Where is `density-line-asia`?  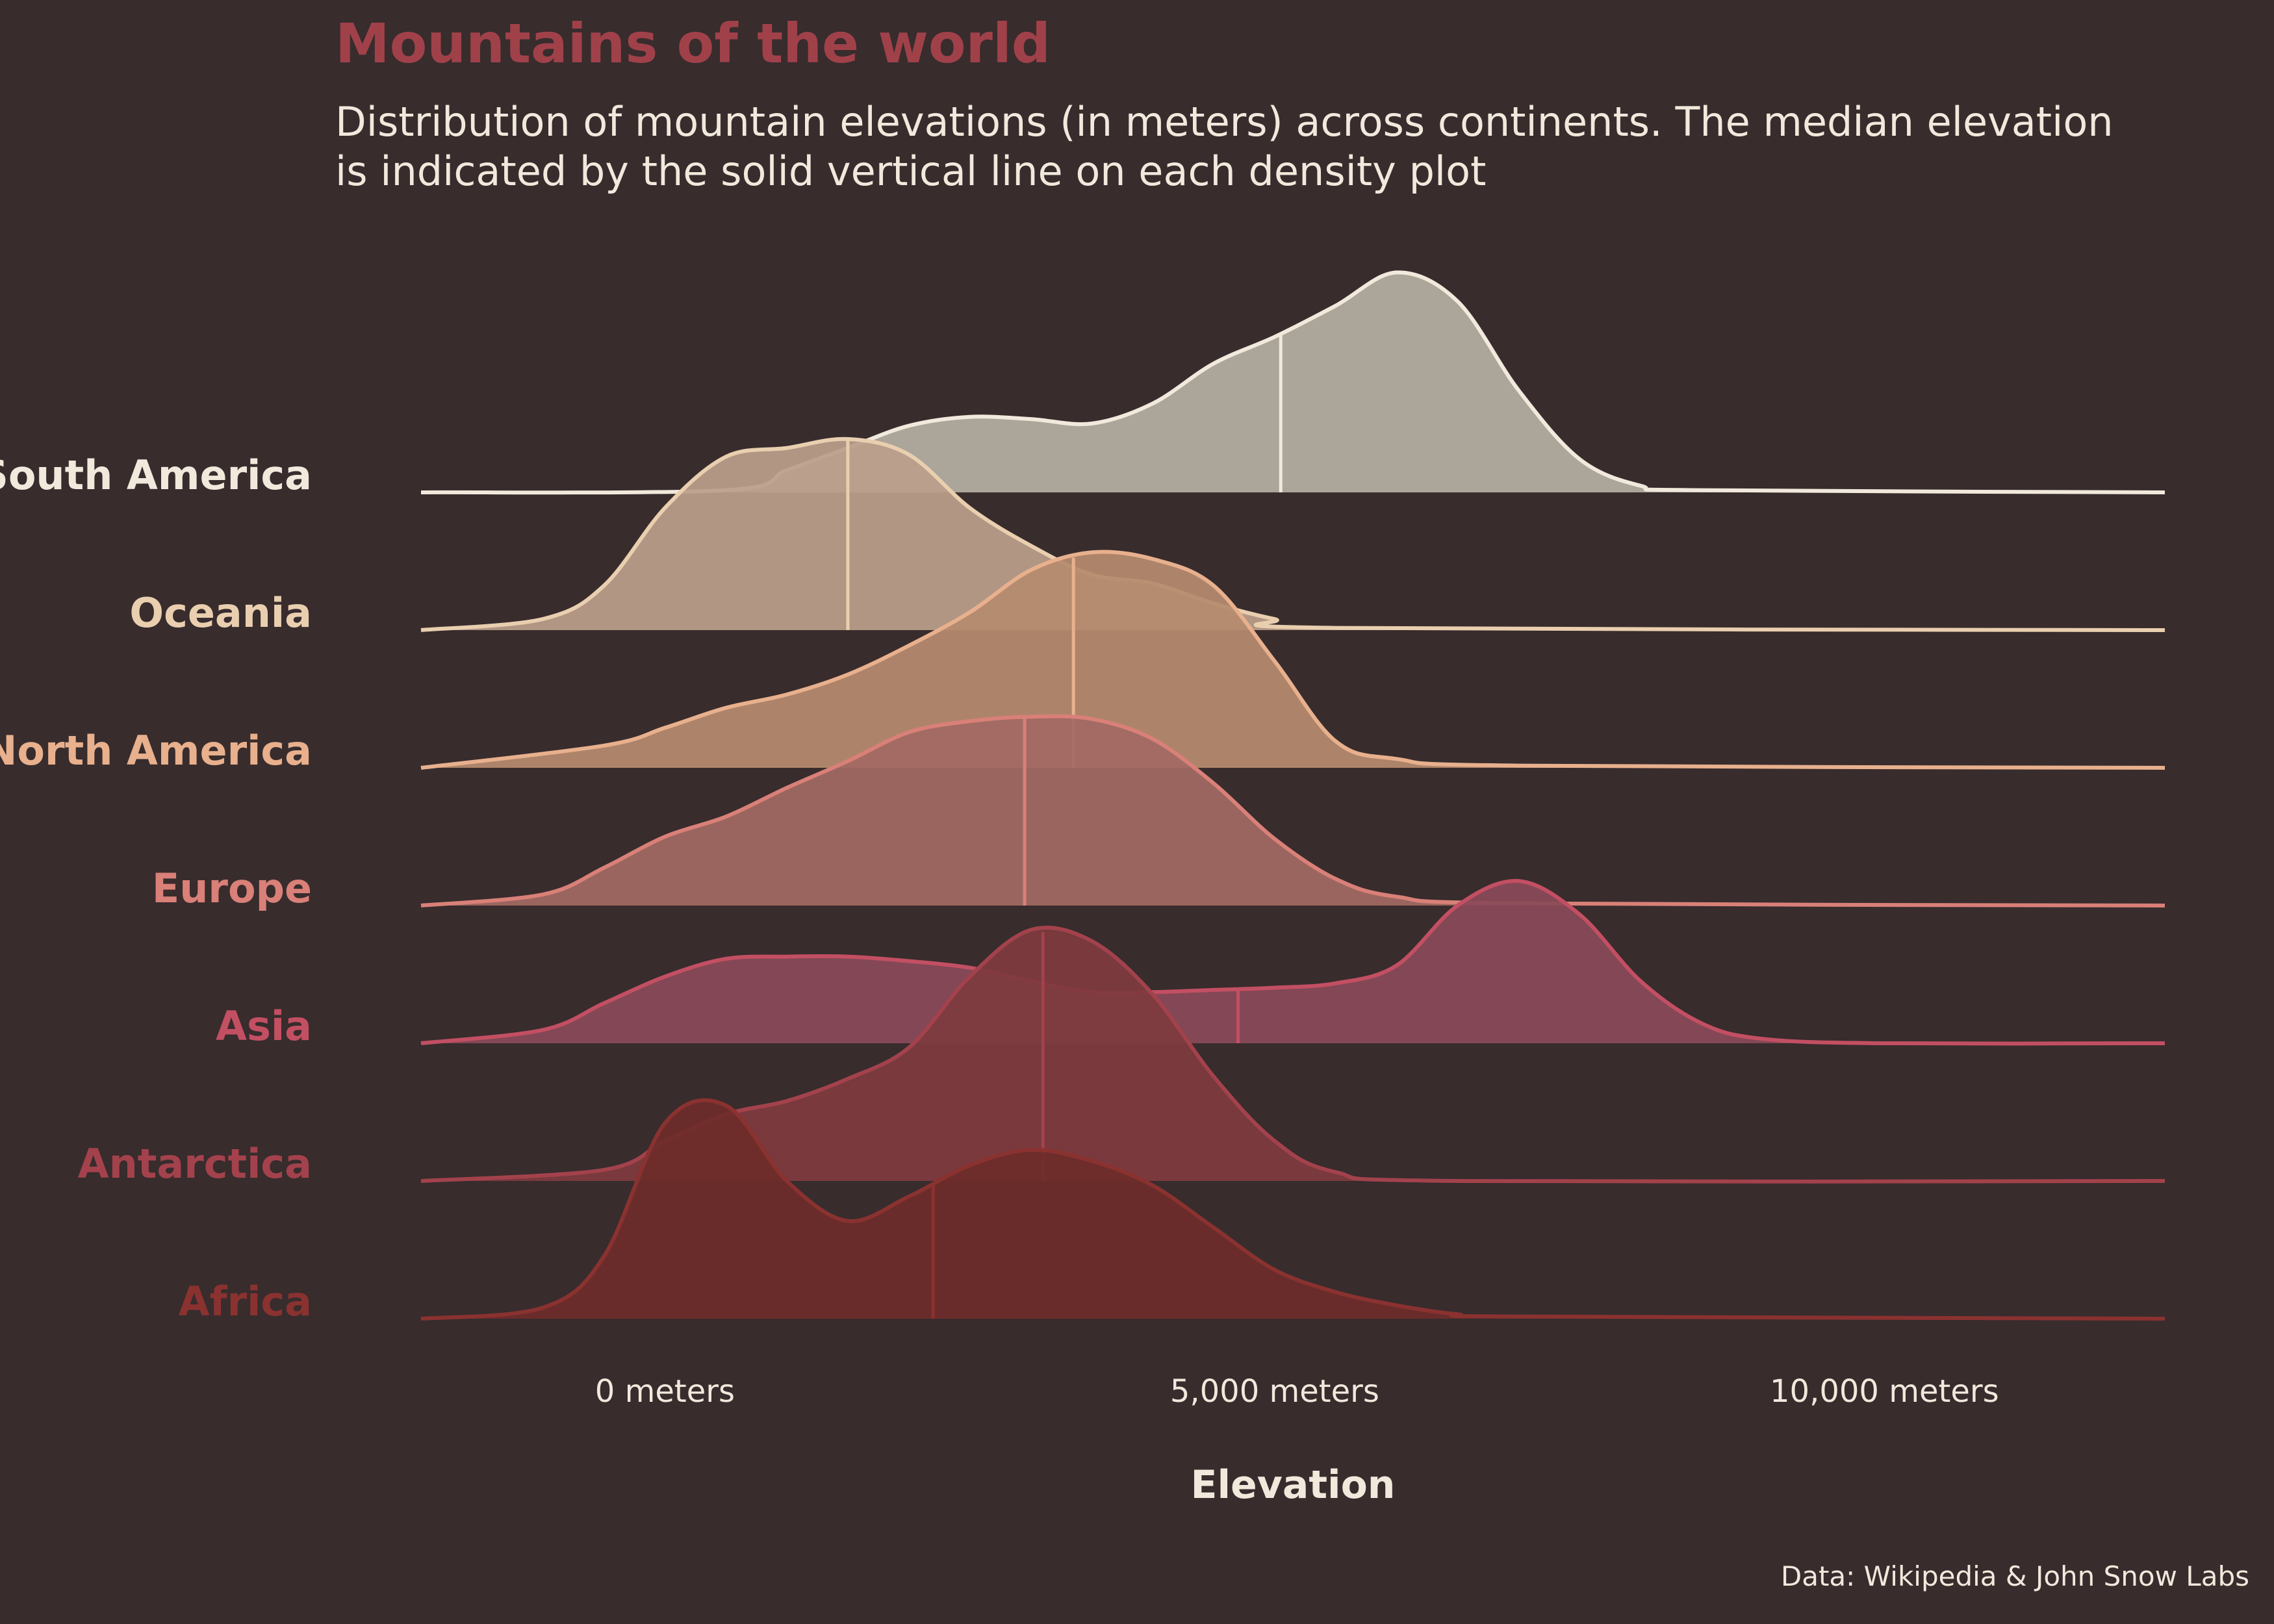 density-line-asia is located at coordinates (1292, 962).